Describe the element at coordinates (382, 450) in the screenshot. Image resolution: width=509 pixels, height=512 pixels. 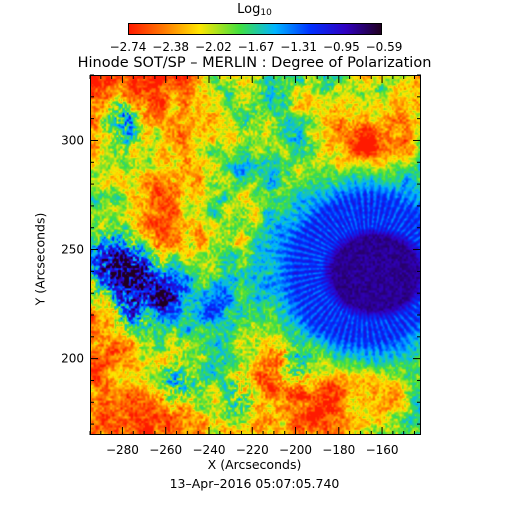
I see `x-tick-label: −160` at that location.